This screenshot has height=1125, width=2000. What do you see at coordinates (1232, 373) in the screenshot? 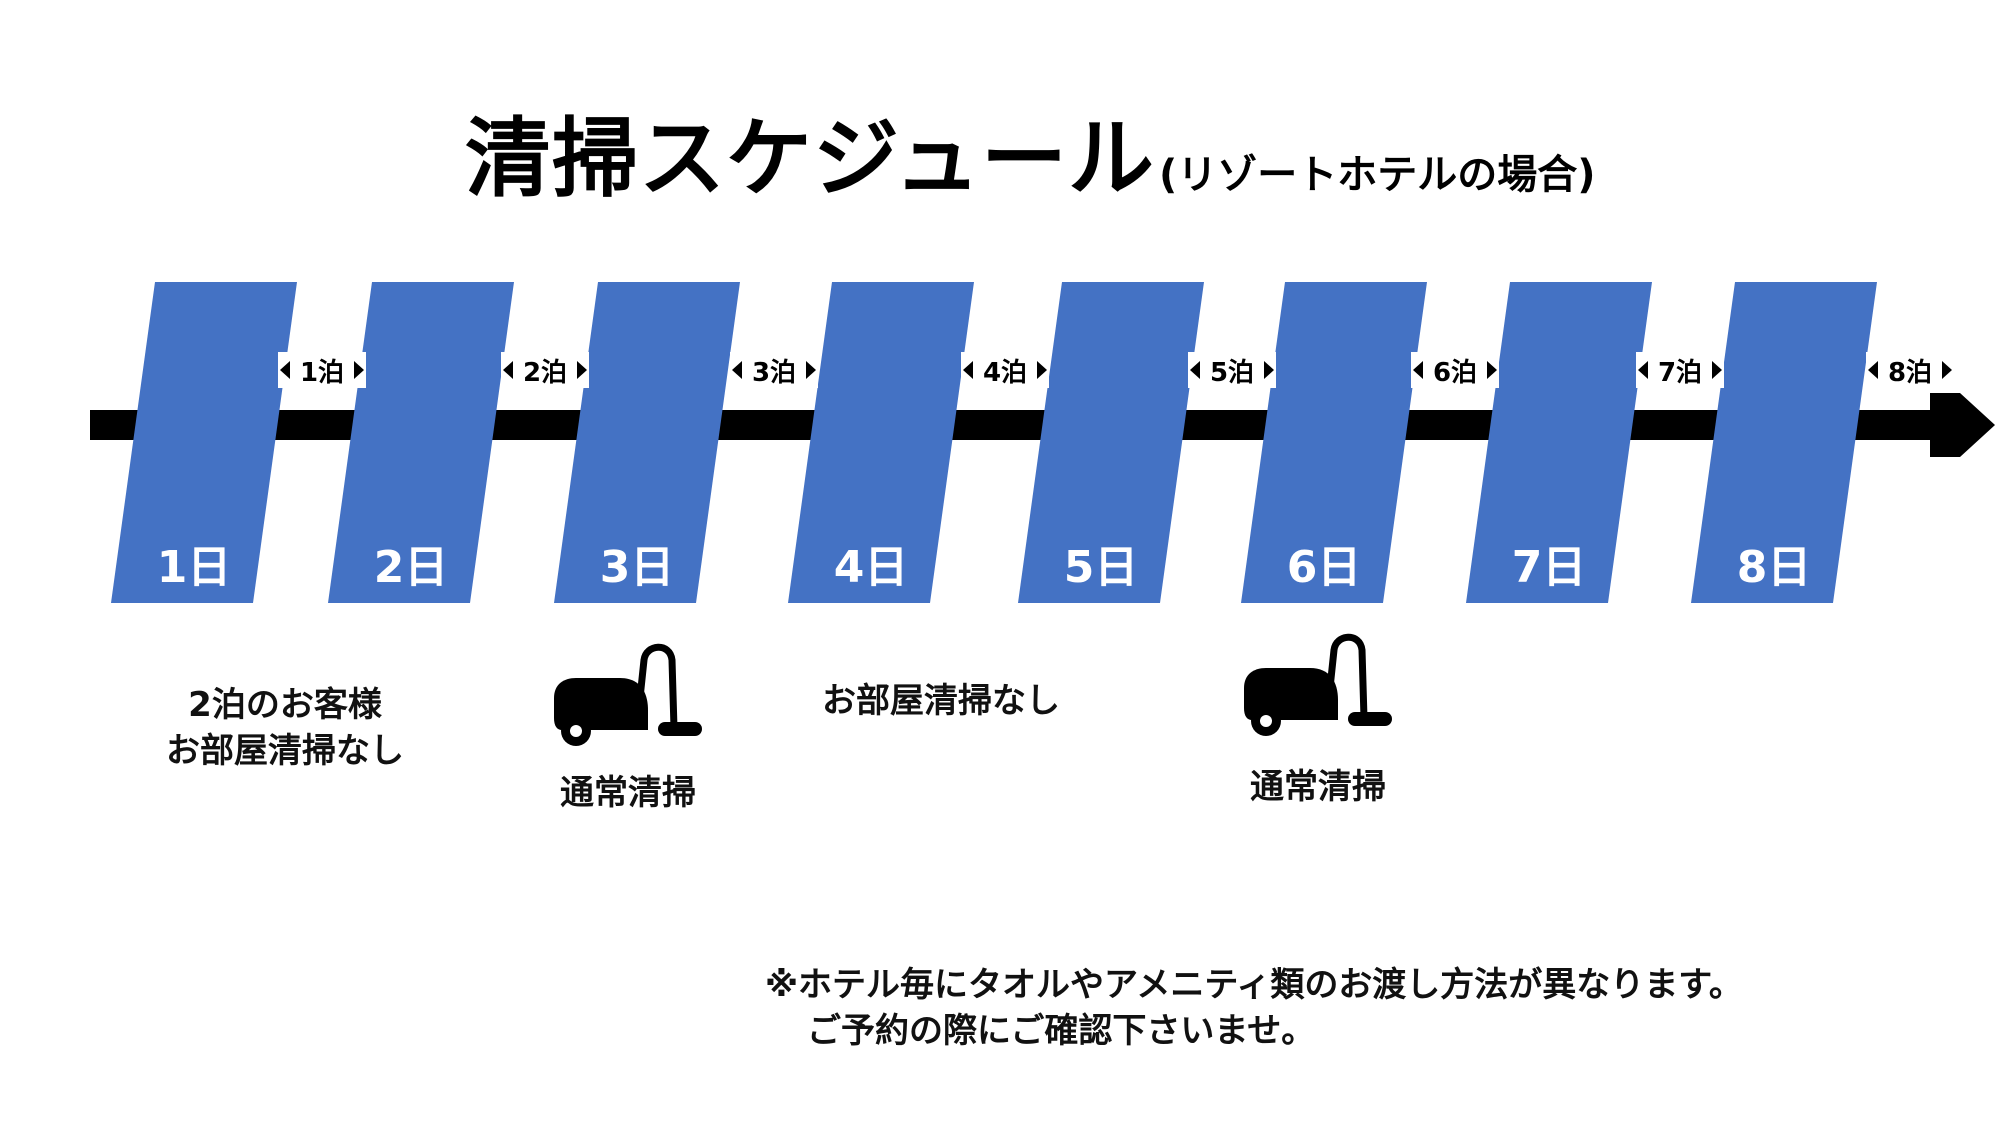
I see `night-text: 5泊` at bounding box center [1232, 373].